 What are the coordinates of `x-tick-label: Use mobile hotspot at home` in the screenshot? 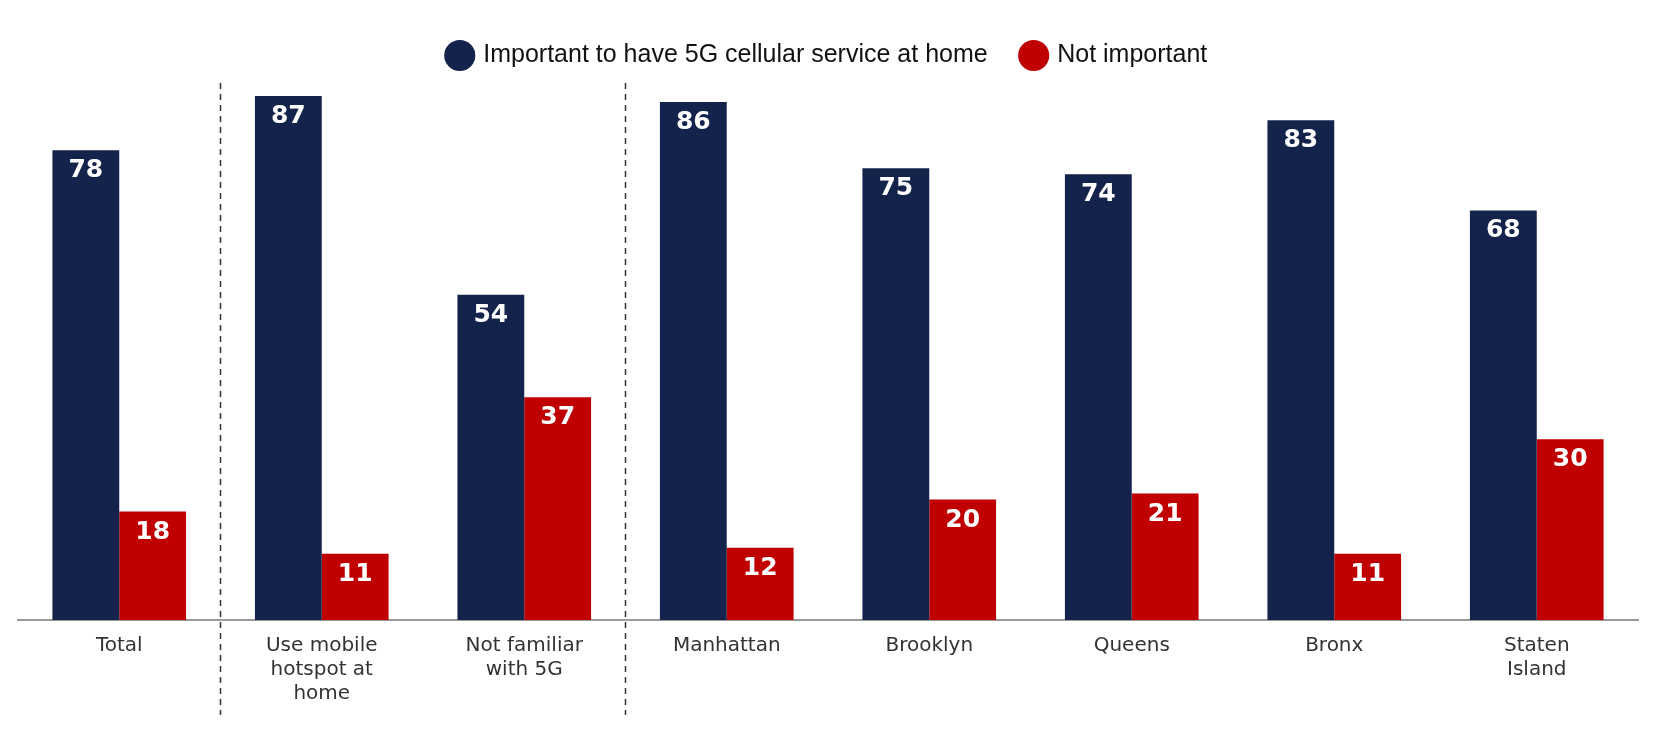 It's located at (321, 668).